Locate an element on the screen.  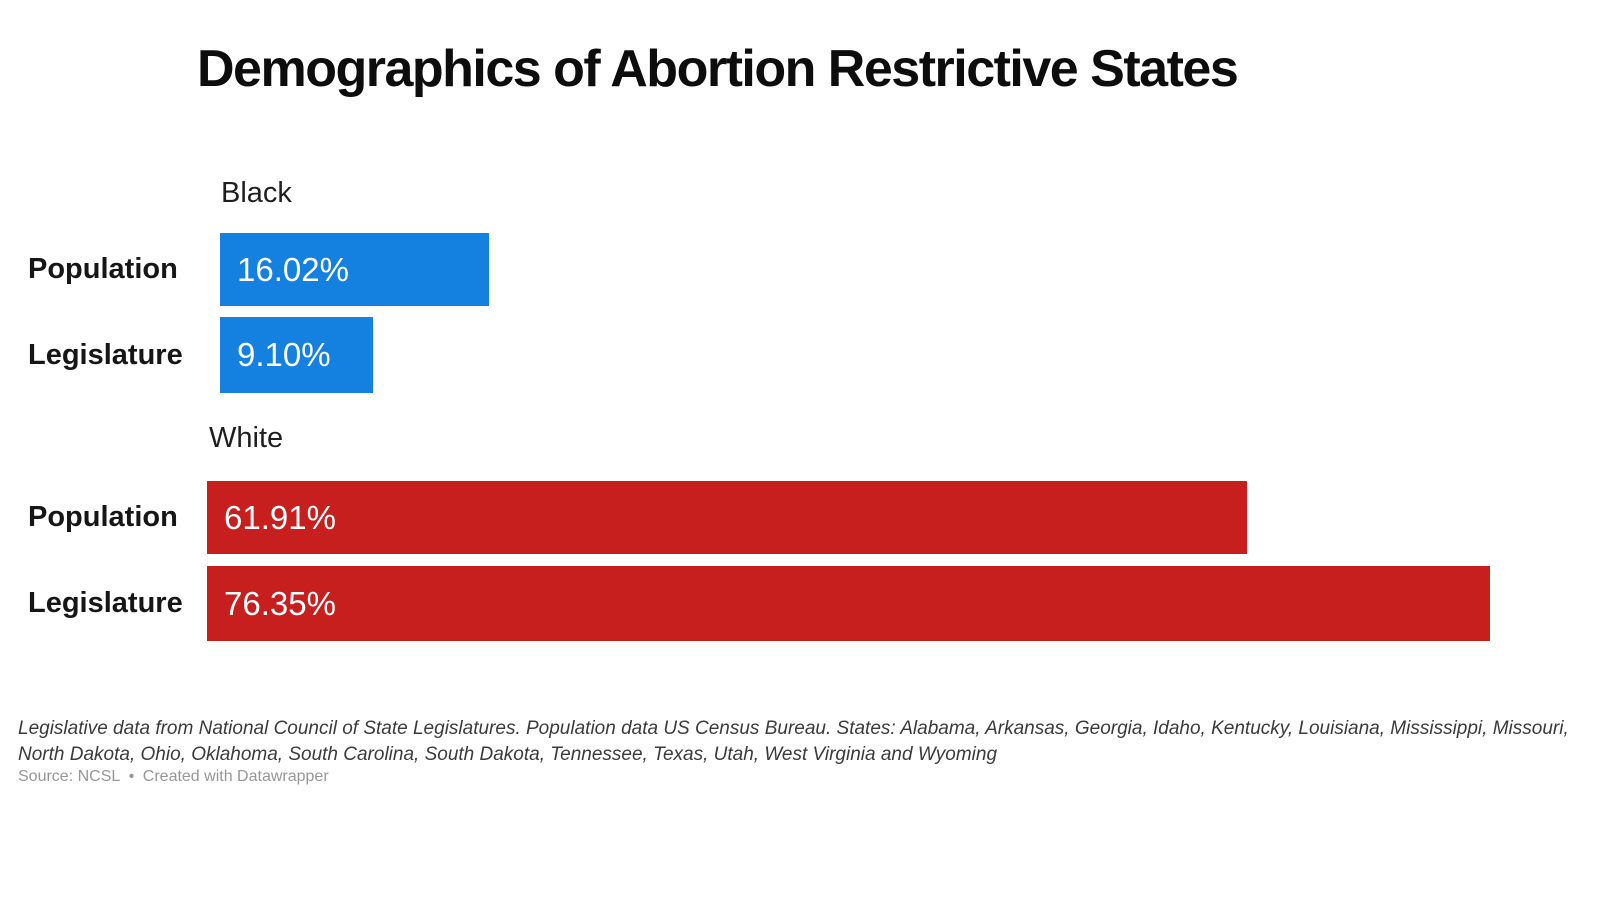
bar-black-population: 16.02% is located at coordinates (354, 269).